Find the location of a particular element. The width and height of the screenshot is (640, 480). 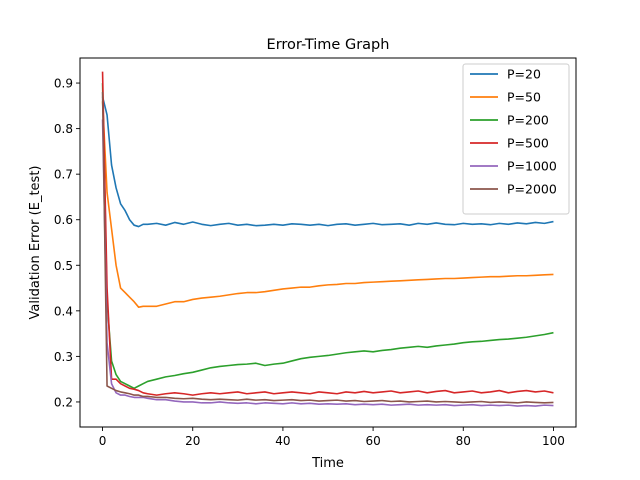

y-axis-label: Validation Error (E_test) is located at coordinates (35, 243).